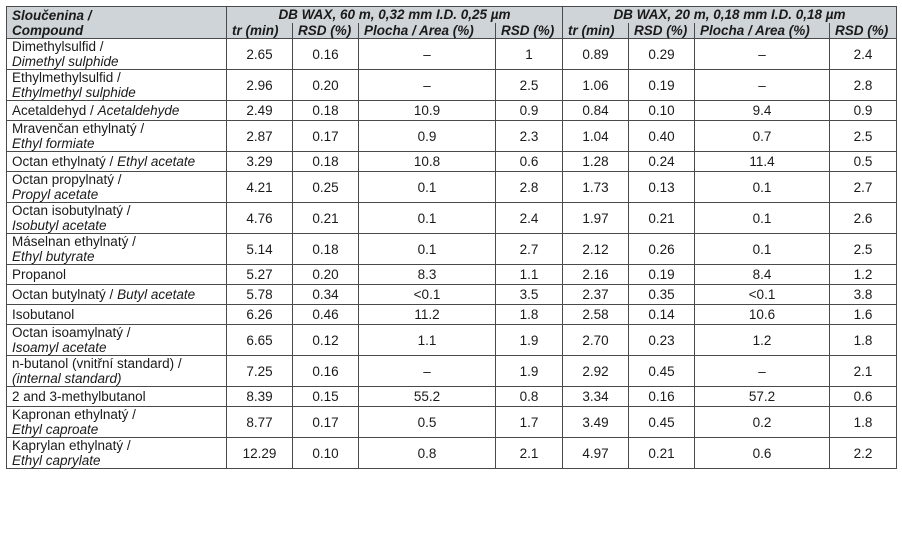  Describe the element at coordinates (595, 294) in the screenshot. I see `tr-2-cell: 2.37` at that location.